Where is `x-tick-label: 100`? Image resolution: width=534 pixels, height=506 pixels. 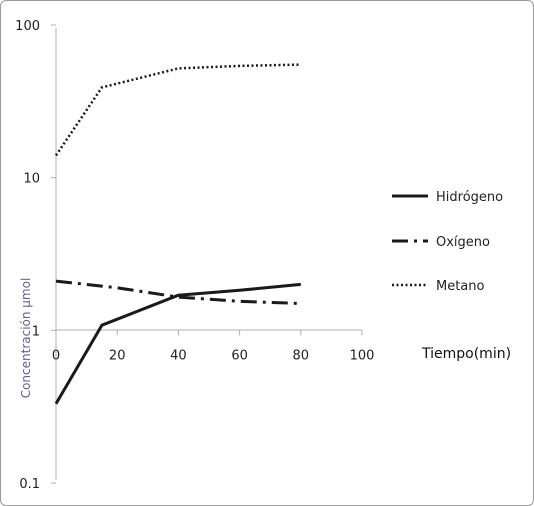 x-tick-label: 100 is located at coordinates (362, 355).